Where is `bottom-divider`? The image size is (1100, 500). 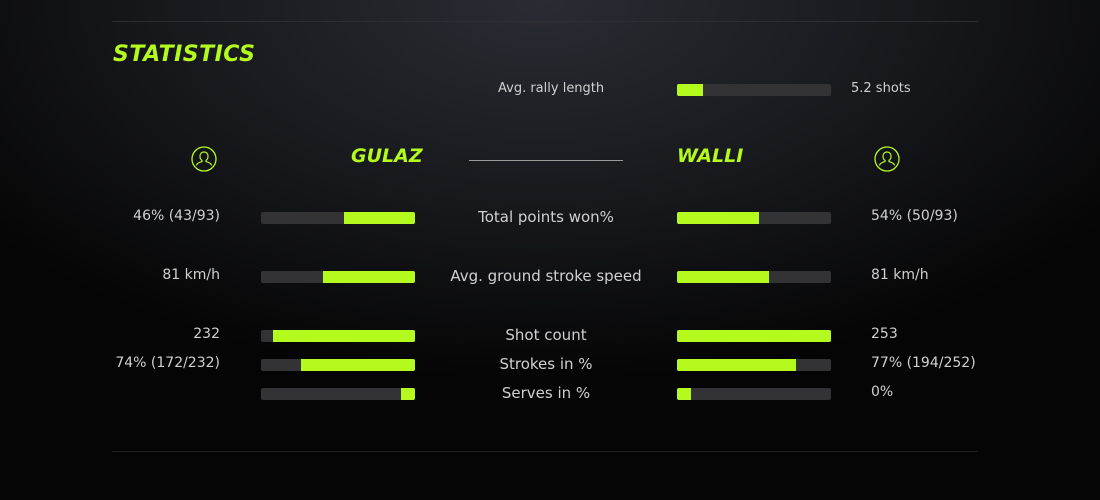 bottom-divider is located at coordinates (545, 451).